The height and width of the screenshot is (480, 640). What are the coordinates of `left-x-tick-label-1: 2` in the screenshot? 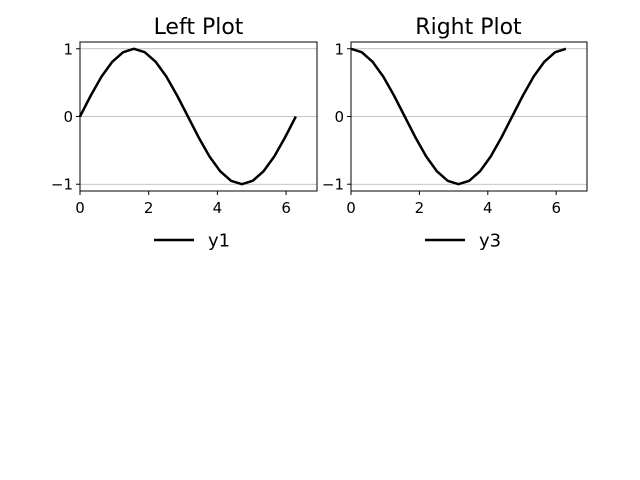 It's located at (149, 208).